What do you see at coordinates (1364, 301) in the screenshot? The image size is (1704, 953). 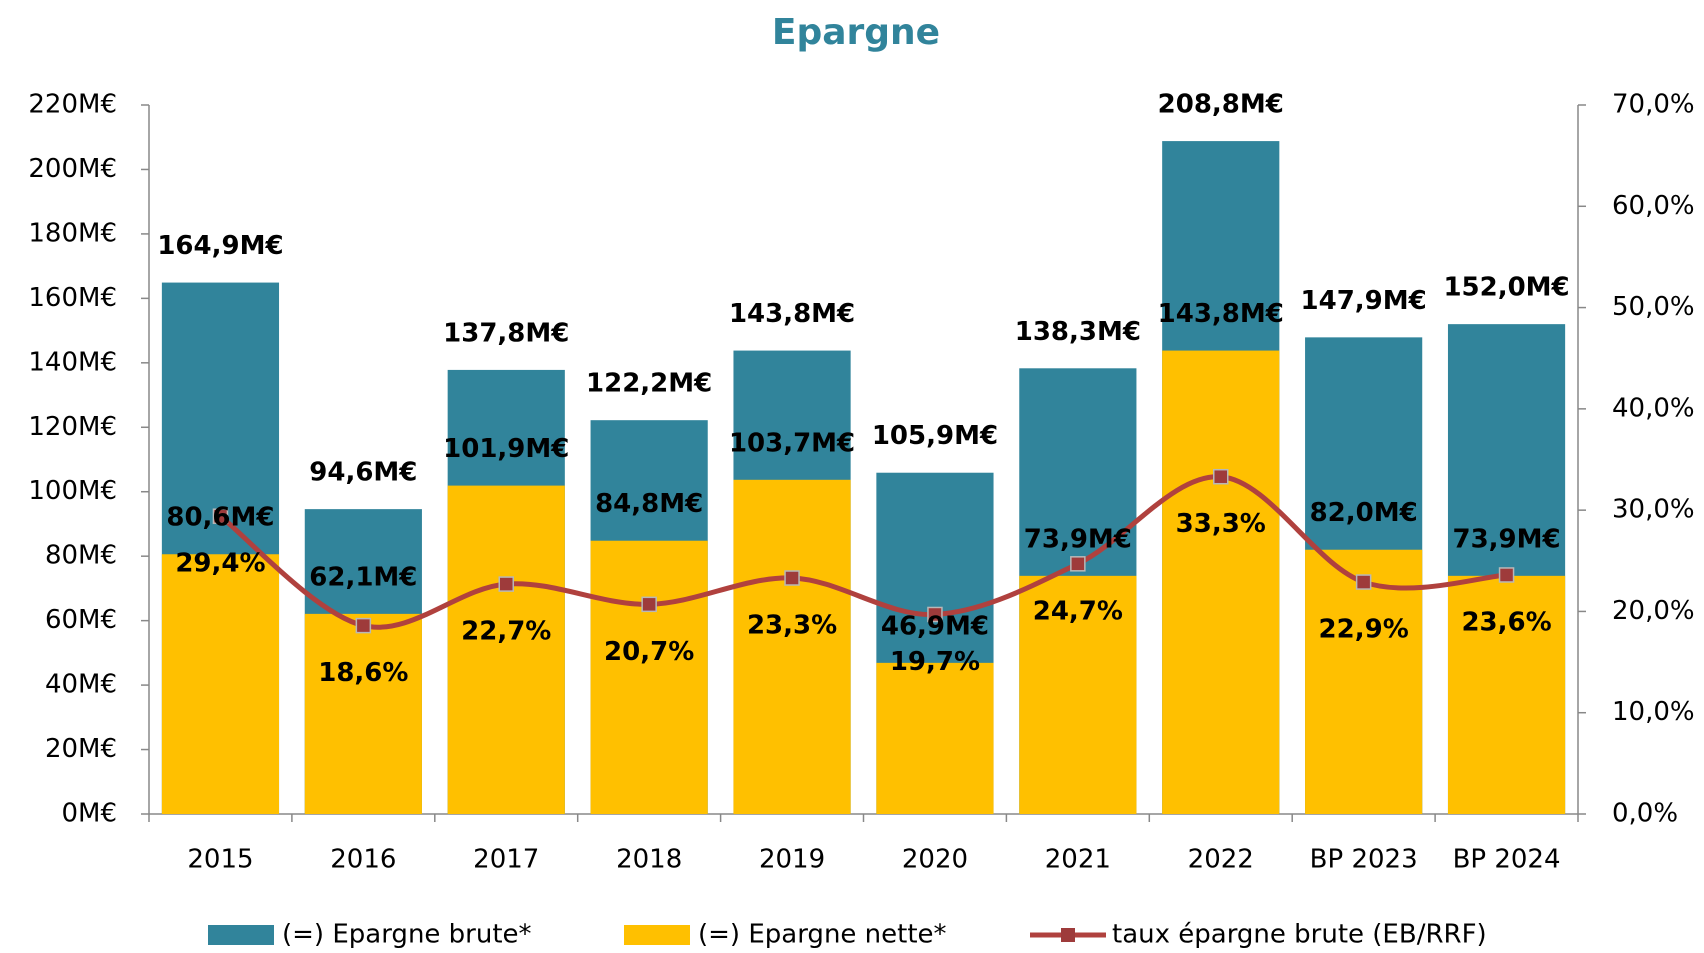 I see `bar-value-label: 147,9M€` at bounding box center [1364, 301].